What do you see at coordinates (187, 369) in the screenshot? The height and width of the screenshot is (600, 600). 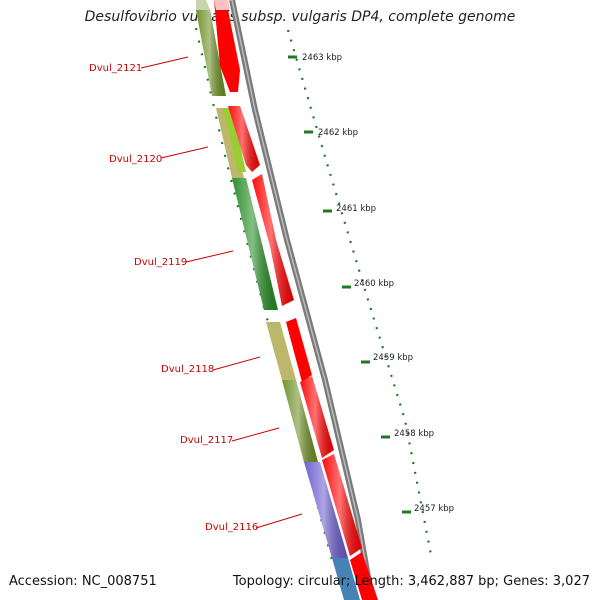 I see `gene-label-dvul-2118: Dvul_2118` at bounding box center [187, 369].